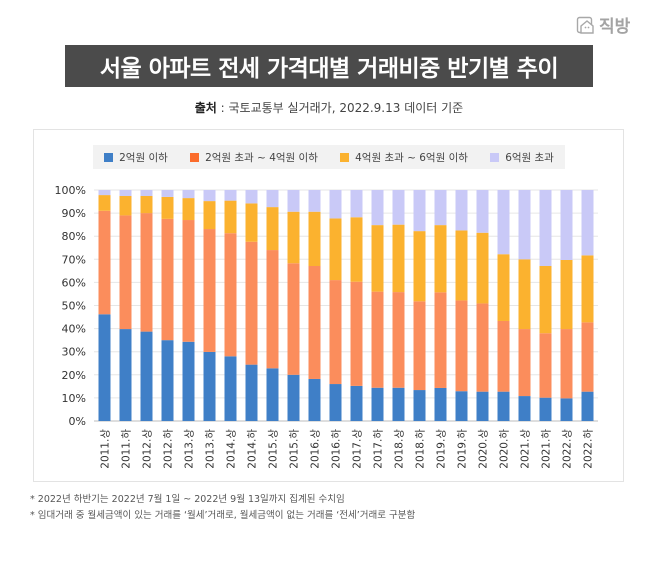 The height and width of the screenshot is (565, 658). I want to click on y-tick-label: 100%, so click(70, 190).